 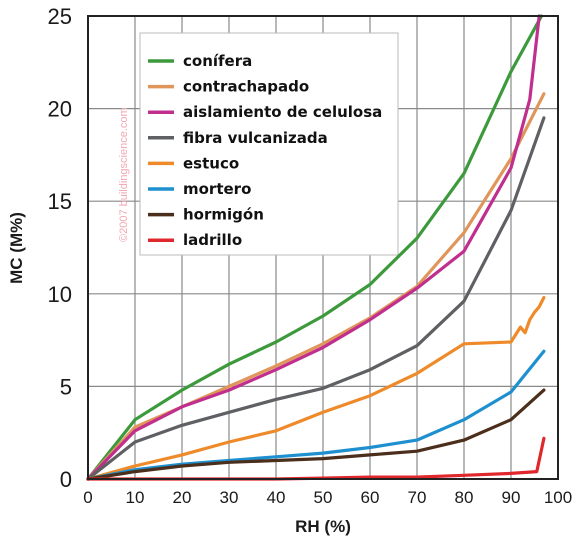 I want to click on legend-label: hormigón, so click(x=223, y=215).